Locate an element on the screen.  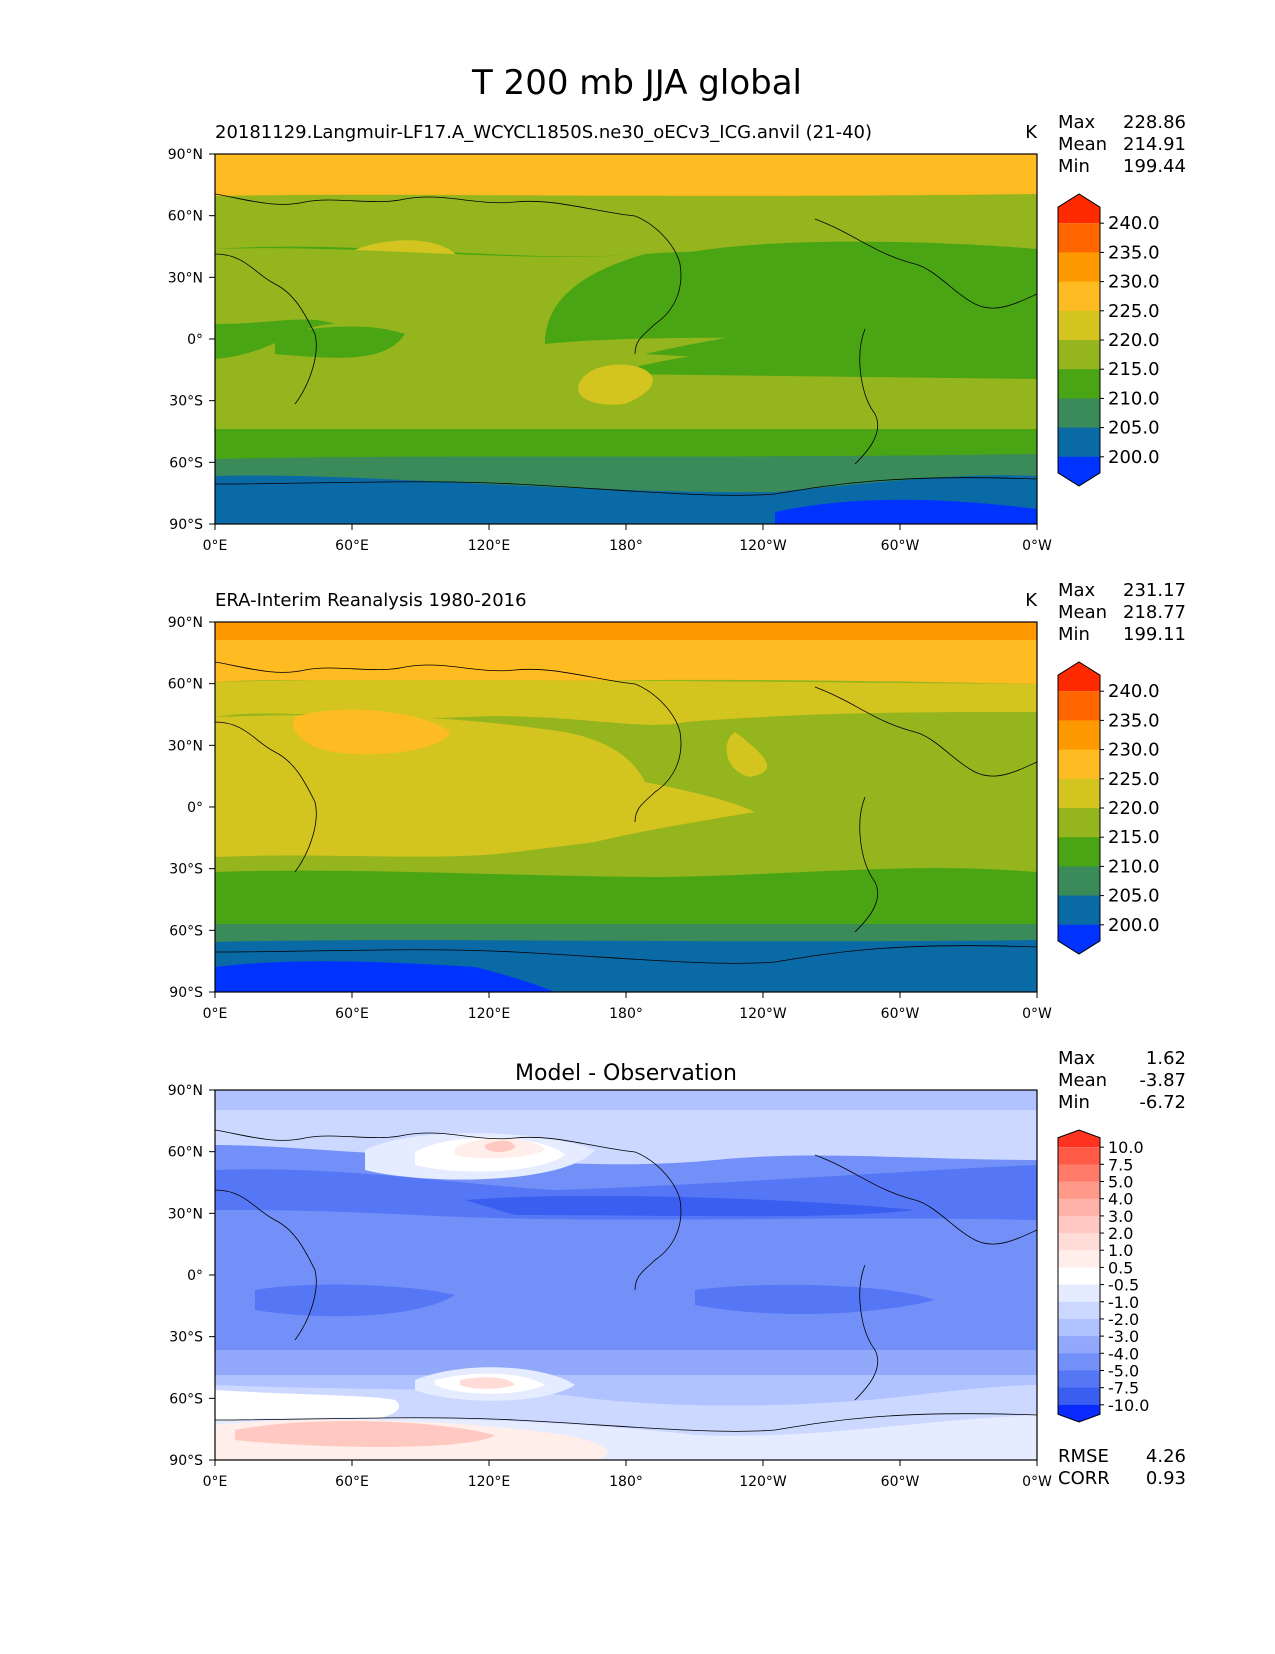
stat-value-max: 231.17 is located at coordinates (1154, 590).